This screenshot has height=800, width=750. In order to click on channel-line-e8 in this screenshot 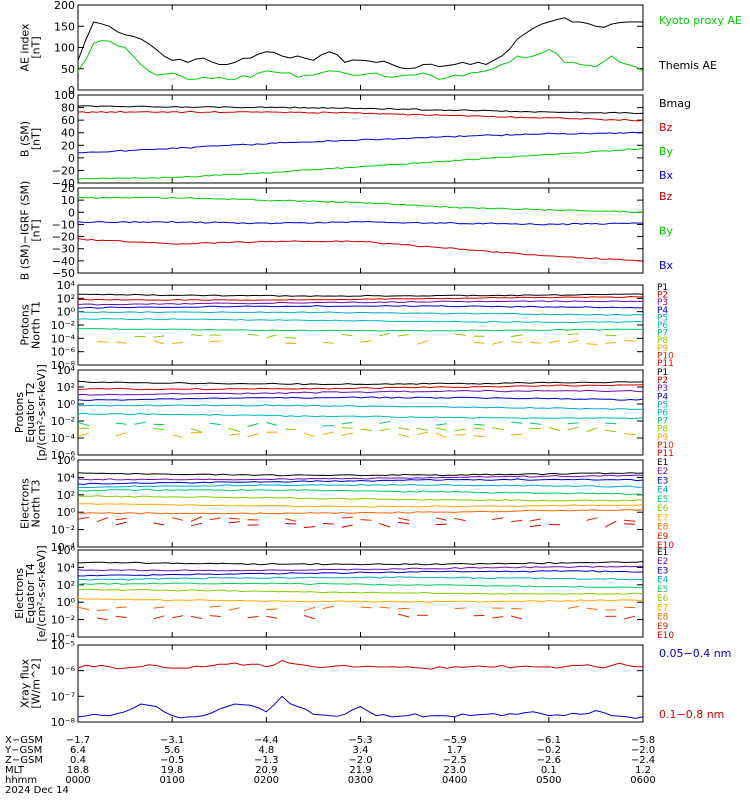, I will do `click(361, 512)`.